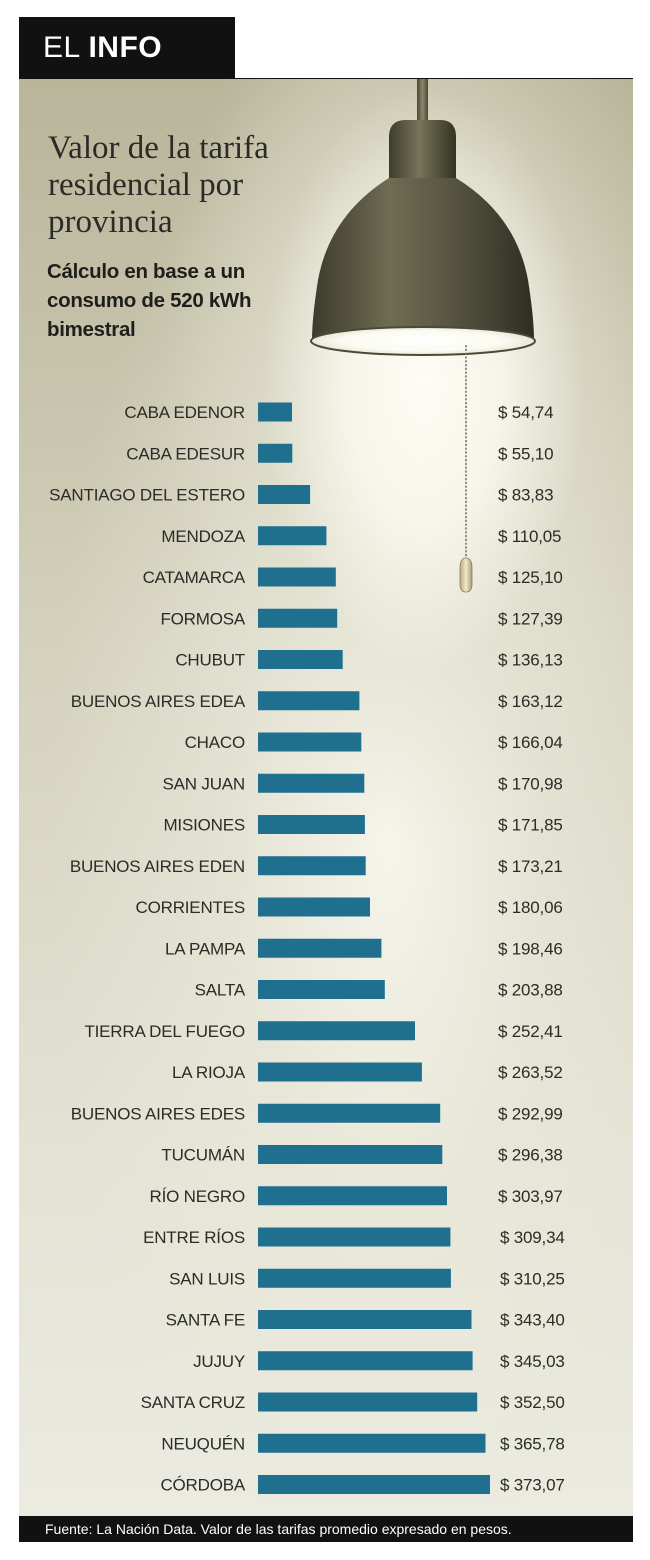 The width and height of the screenshot is (650, 1560). What do you see at coordinates (352, 1196) in the screenshot?
I see `bar-rio-negro` at bounding box center [352, 1196].